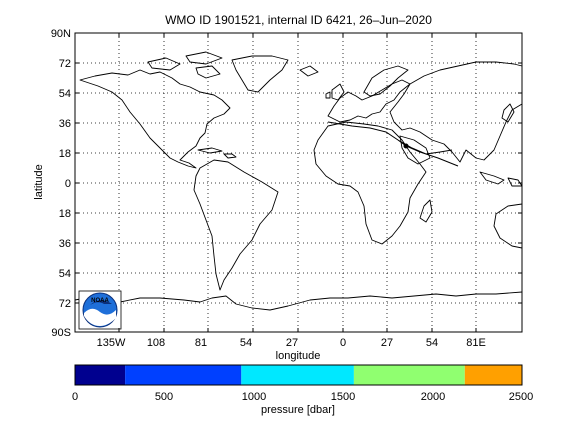  Describe the element at coordinates (343, 343) in the screenshot. I see `x-tick-label: 0` at that location.